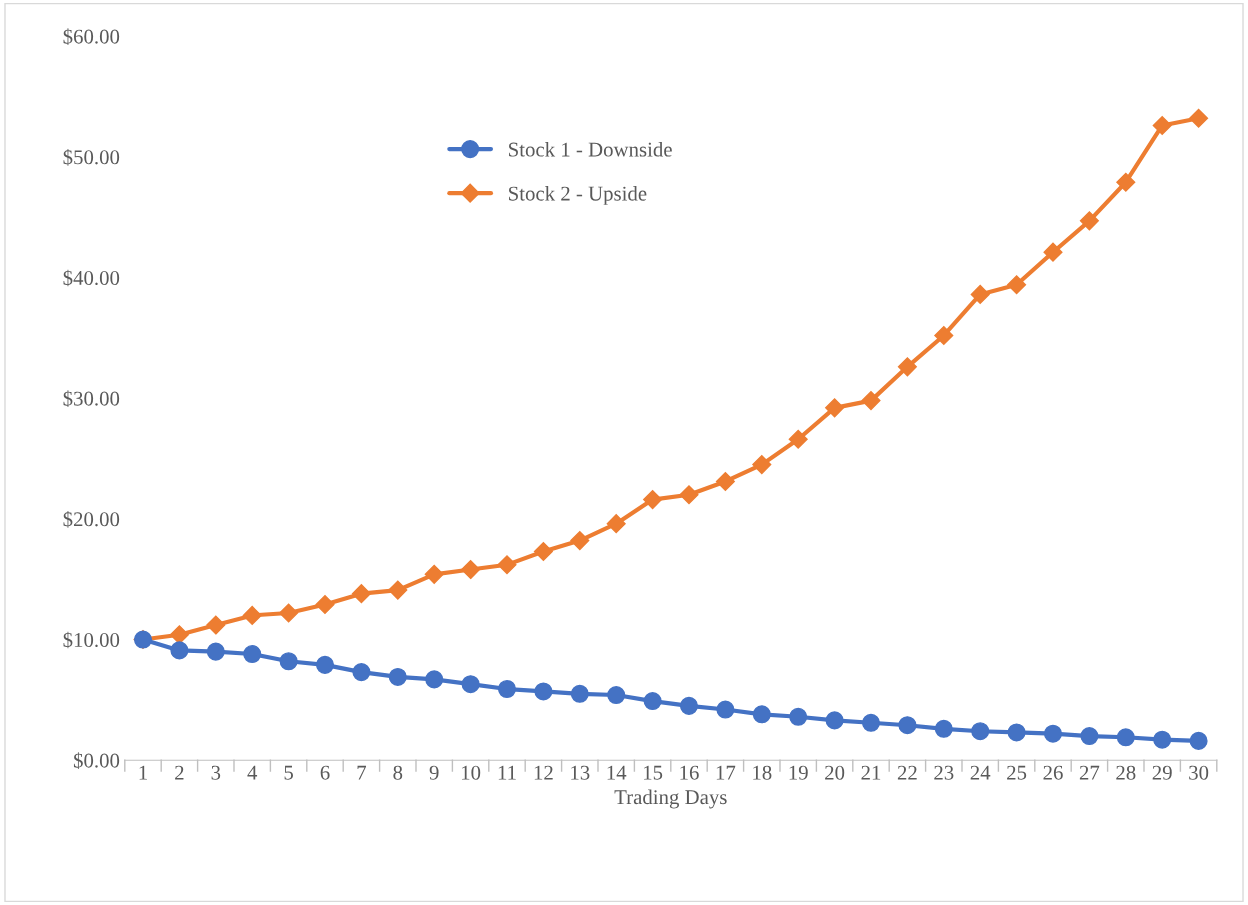 The image size is (1248, 905). What do you see at coordinates (1017, 772) in the screenshot?
I see `x-tick-label: 25` at bounding box center [1017, 772].